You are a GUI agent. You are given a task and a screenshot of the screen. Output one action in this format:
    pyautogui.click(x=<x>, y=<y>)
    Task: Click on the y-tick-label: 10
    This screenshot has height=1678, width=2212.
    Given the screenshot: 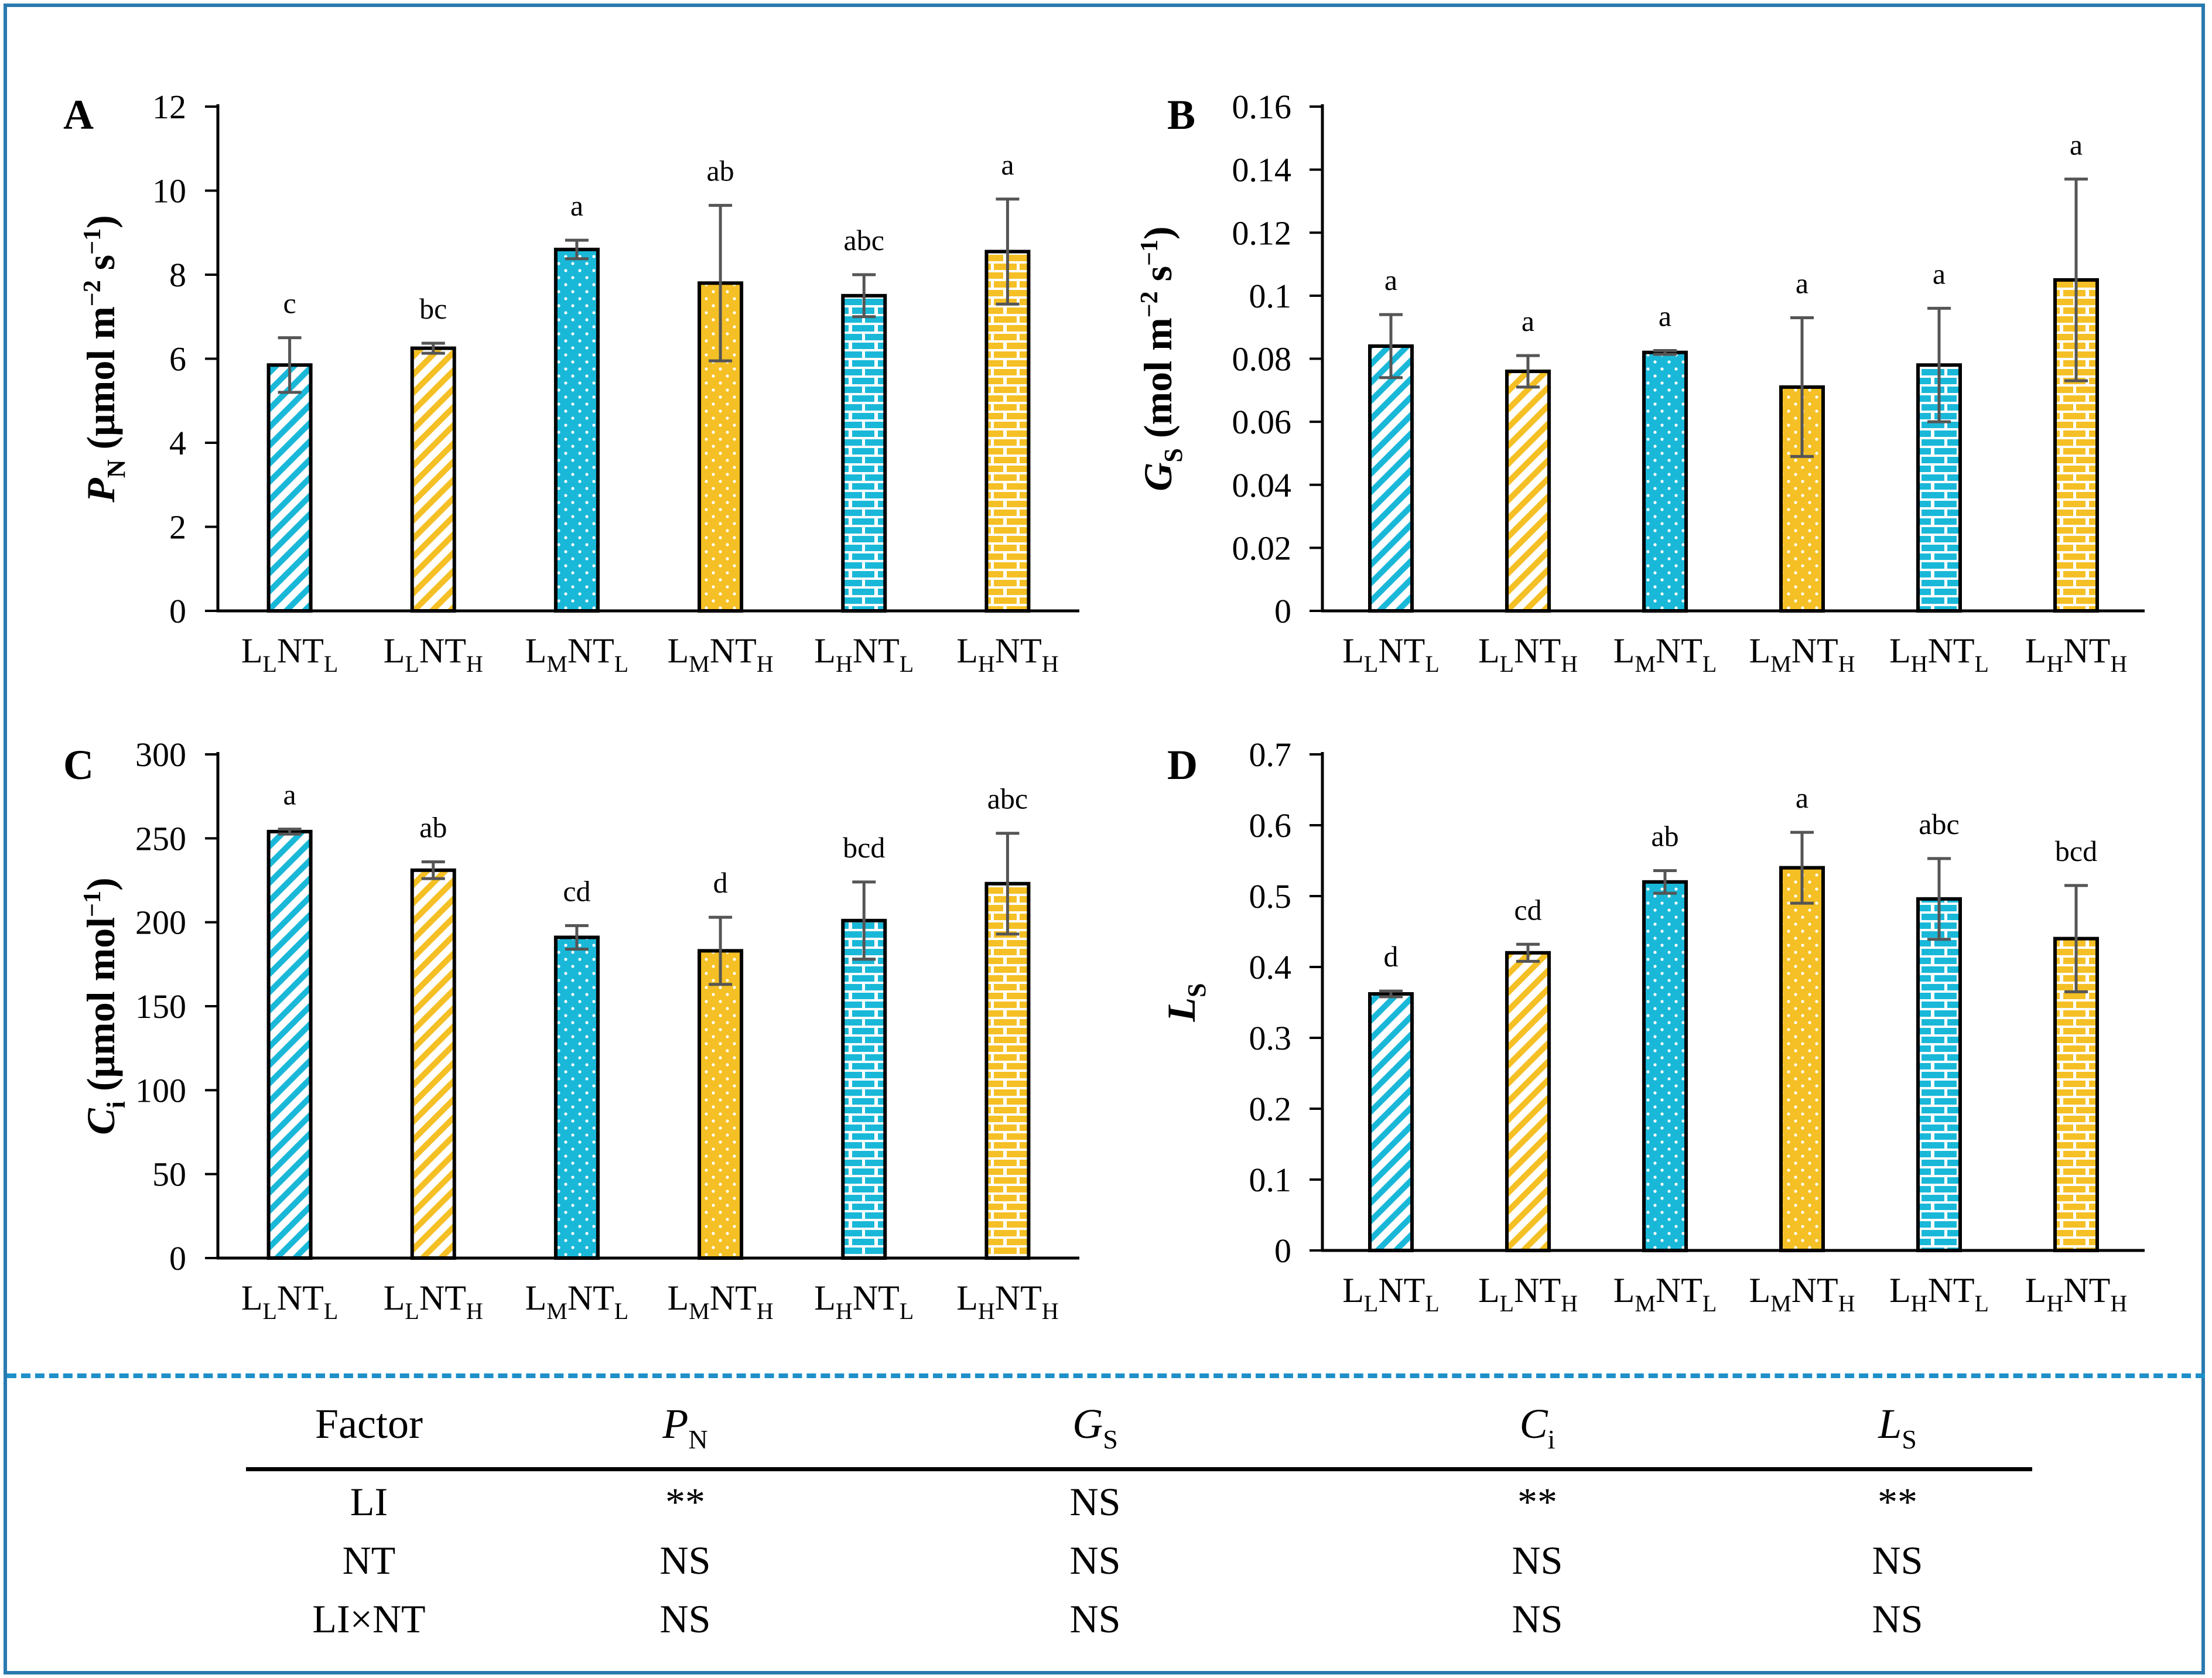 What is the action you would take?
    pyautogui.click(x=169, y=191)
    